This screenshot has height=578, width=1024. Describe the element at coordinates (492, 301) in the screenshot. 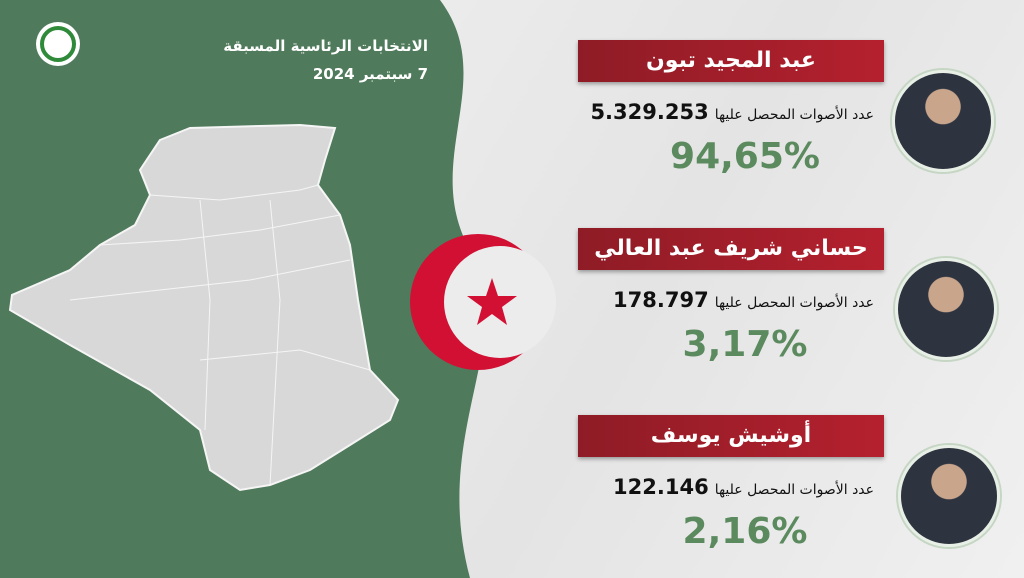

I see `star` at that location.